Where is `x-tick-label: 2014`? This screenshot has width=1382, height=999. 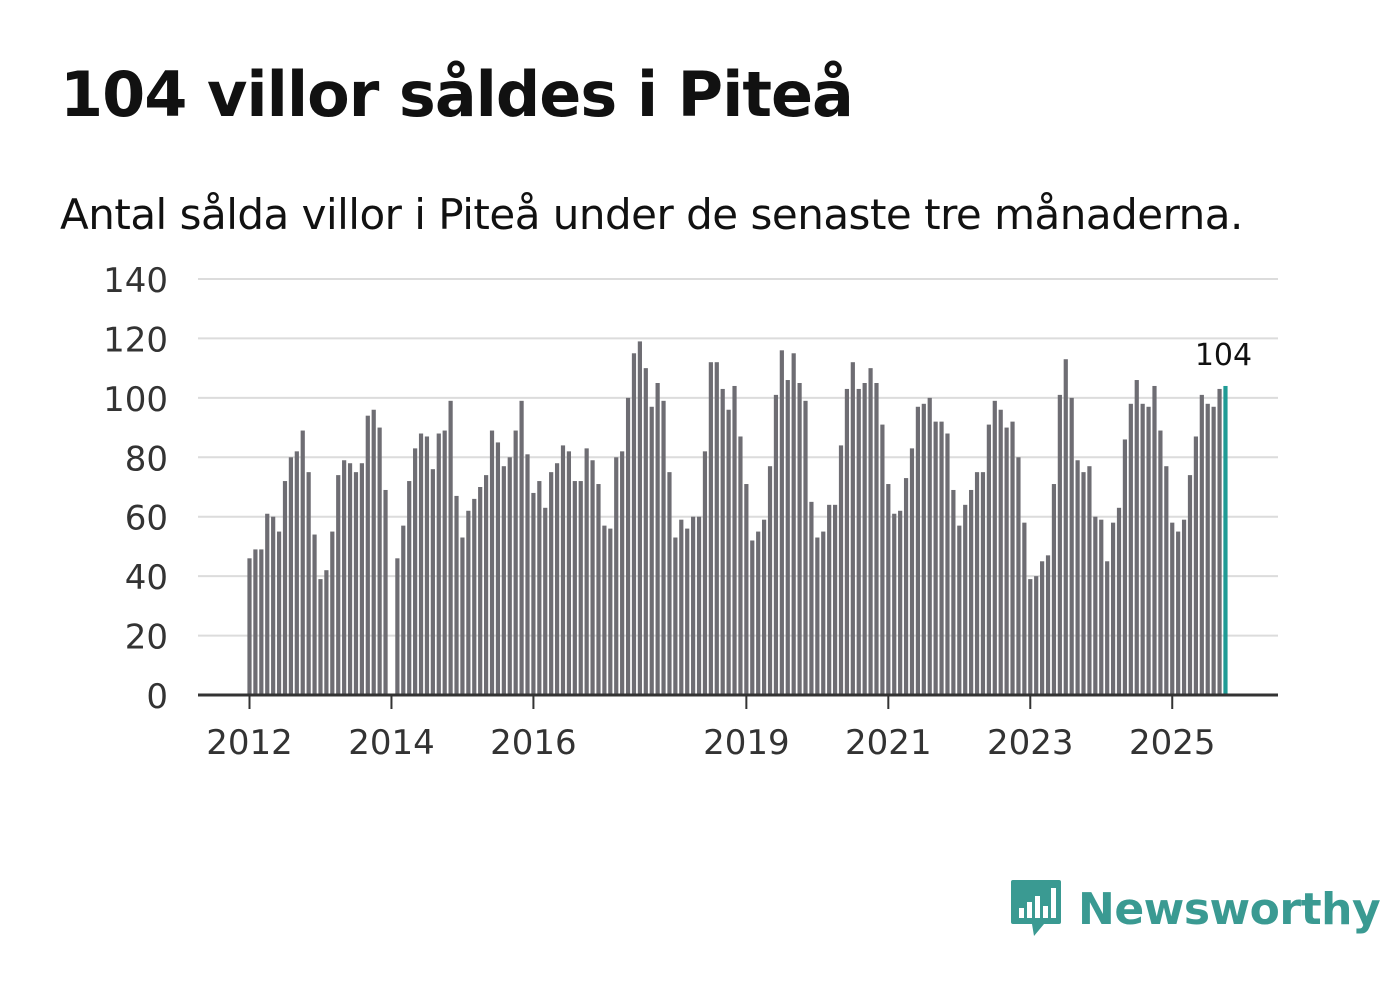
x-tick-label: 2014 is located at coordinates (391, 743).